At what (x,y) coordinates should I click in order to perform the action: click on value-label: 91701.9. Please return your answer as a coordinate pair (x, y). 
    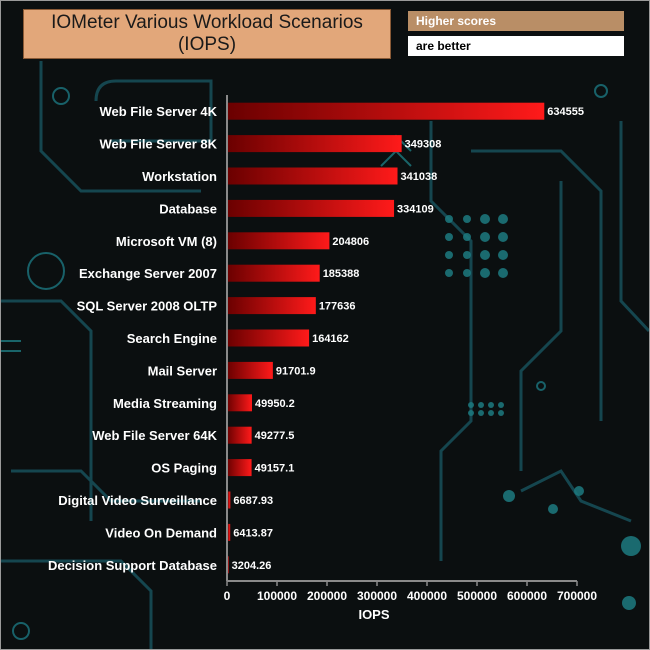
    Looking at the image, I should click on (296, 371).